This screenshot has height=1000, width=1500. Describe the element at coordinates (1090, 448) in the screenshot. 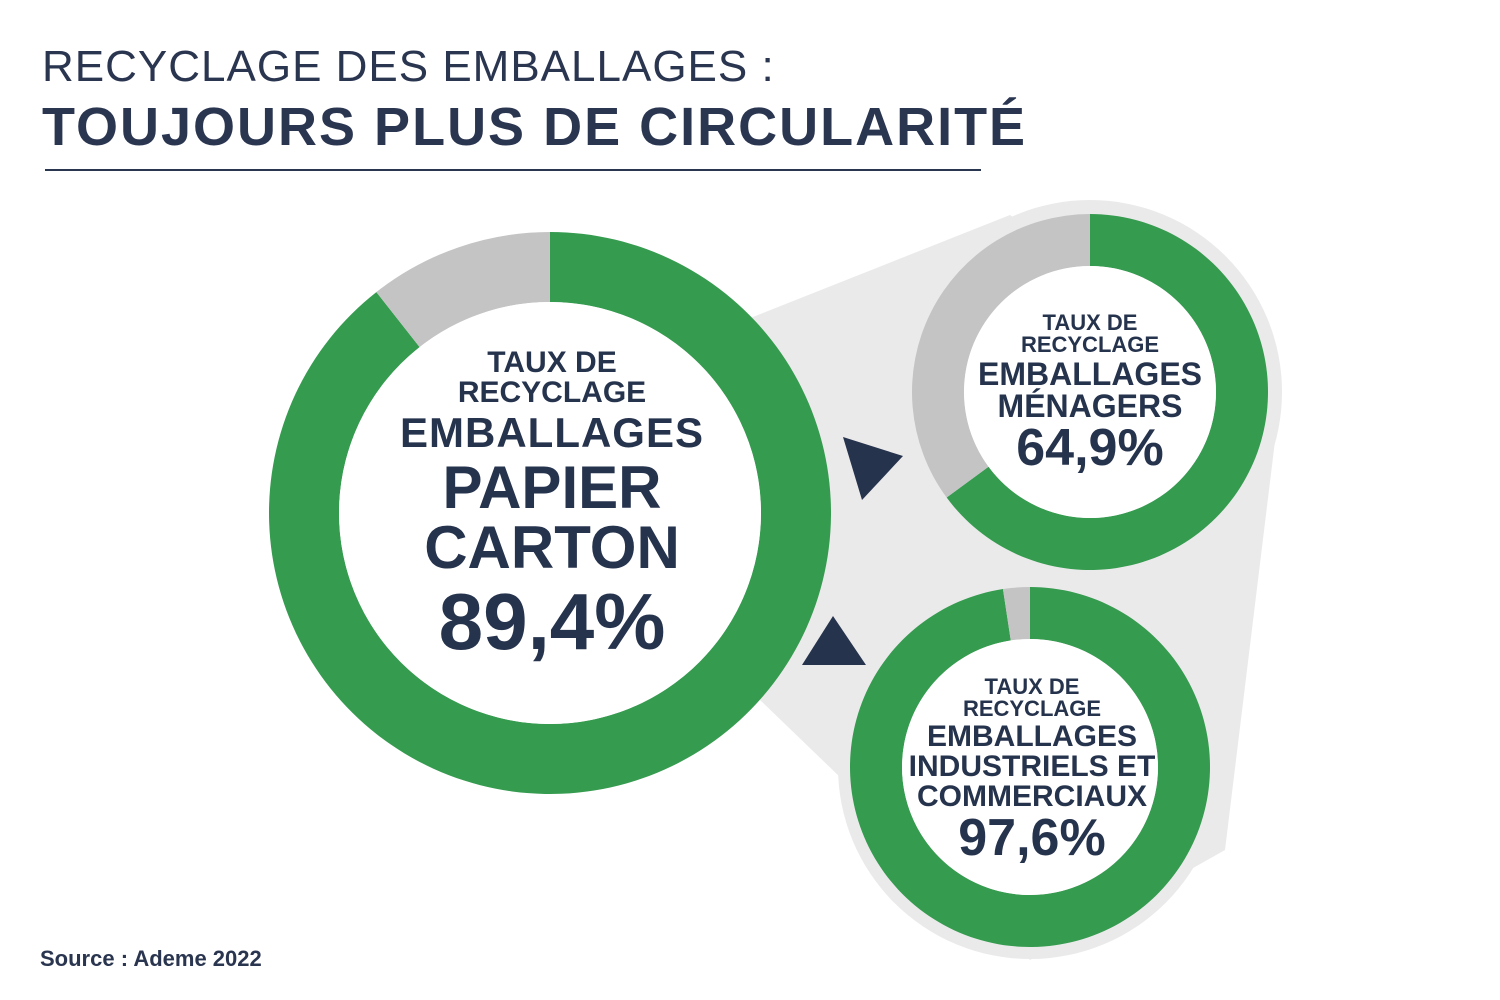

I see `value-label: 64,9%` at that location.